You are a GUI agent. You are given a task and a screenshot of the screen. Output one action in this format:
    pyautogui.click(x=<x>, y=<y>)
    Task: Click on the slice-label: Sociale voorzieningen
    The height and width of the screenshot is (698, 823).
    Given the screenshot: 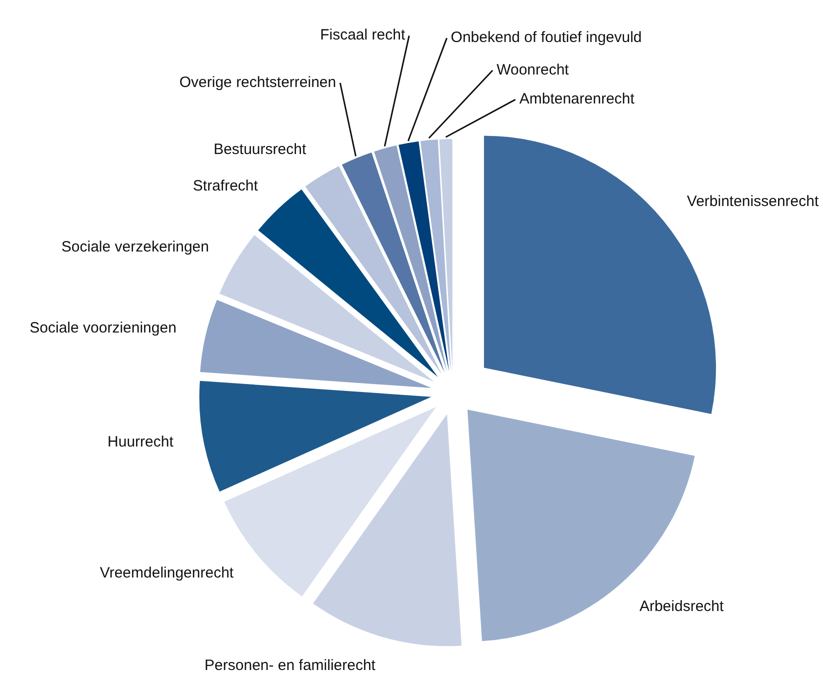 What is the action you would take?
    pyautogui.click(x=103, y=327)
    